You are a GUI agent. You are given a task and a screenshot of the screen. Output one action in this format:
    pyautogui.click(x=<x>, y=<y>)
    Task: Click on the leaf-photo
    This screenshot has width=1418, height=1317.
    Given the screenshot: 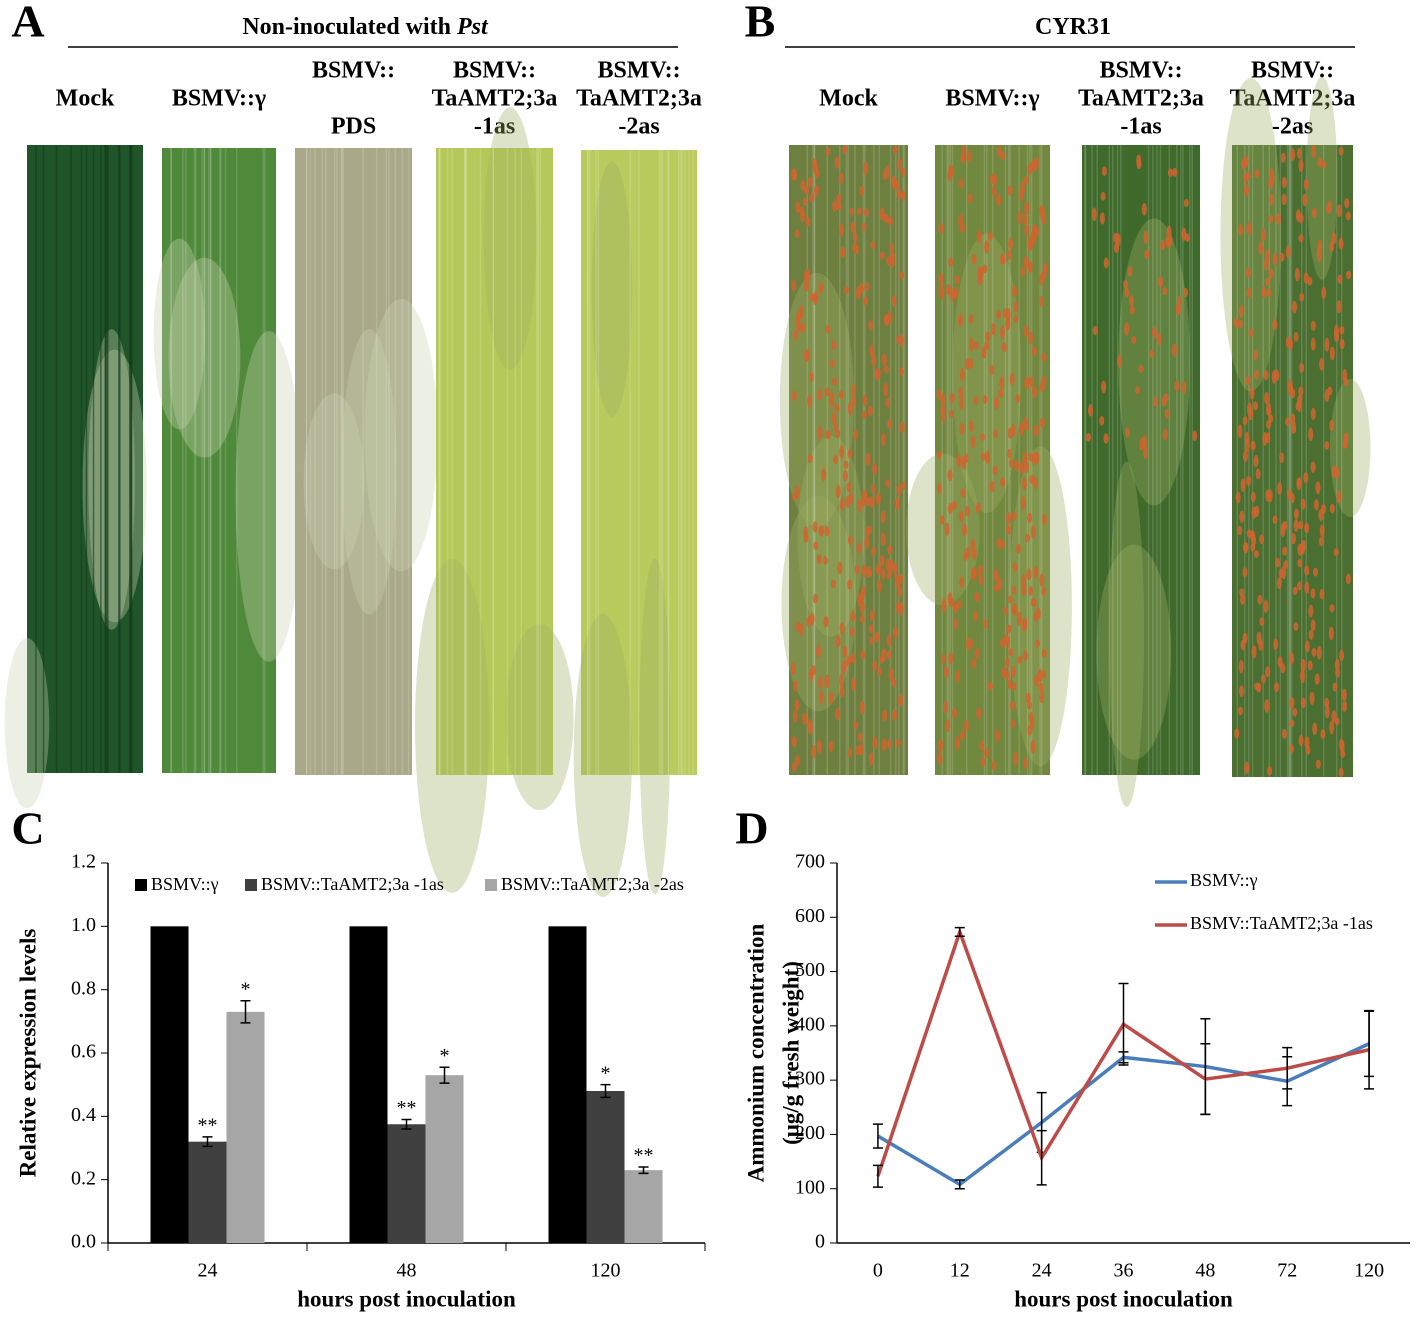 What is the action you would take?
    pyautogui.click(x=494, y=461)
    